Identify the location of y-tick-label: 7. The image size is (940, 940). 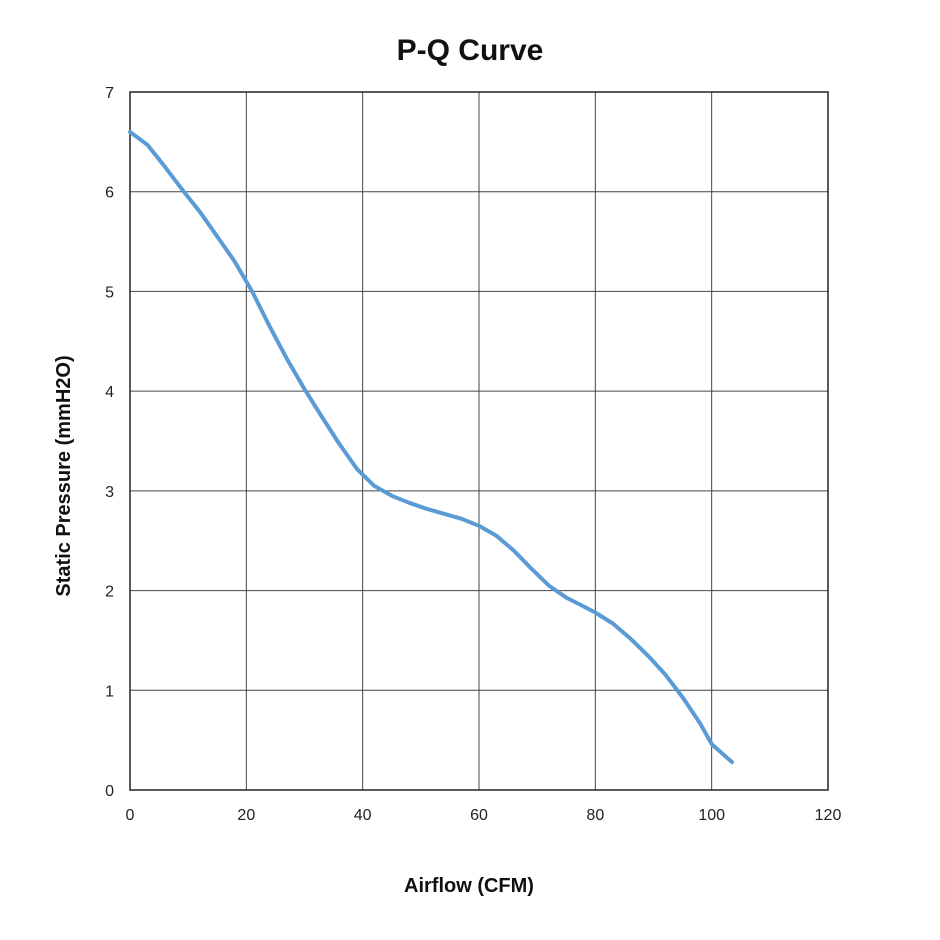
(109, 93).